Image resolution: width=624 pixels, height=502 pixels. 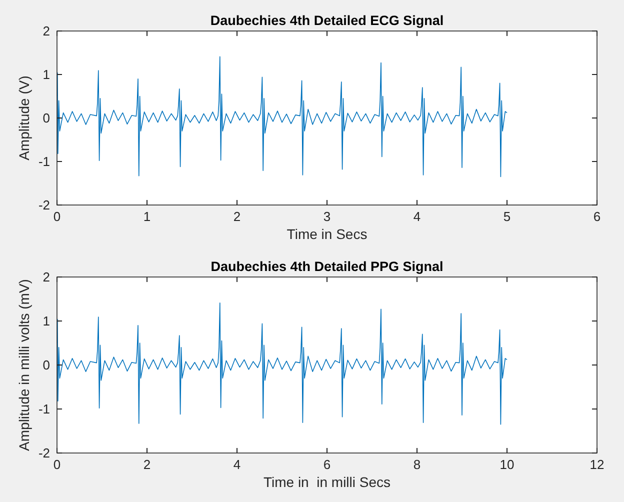 I want to click on x-tick-label: 8, so click(x=417, y=464).